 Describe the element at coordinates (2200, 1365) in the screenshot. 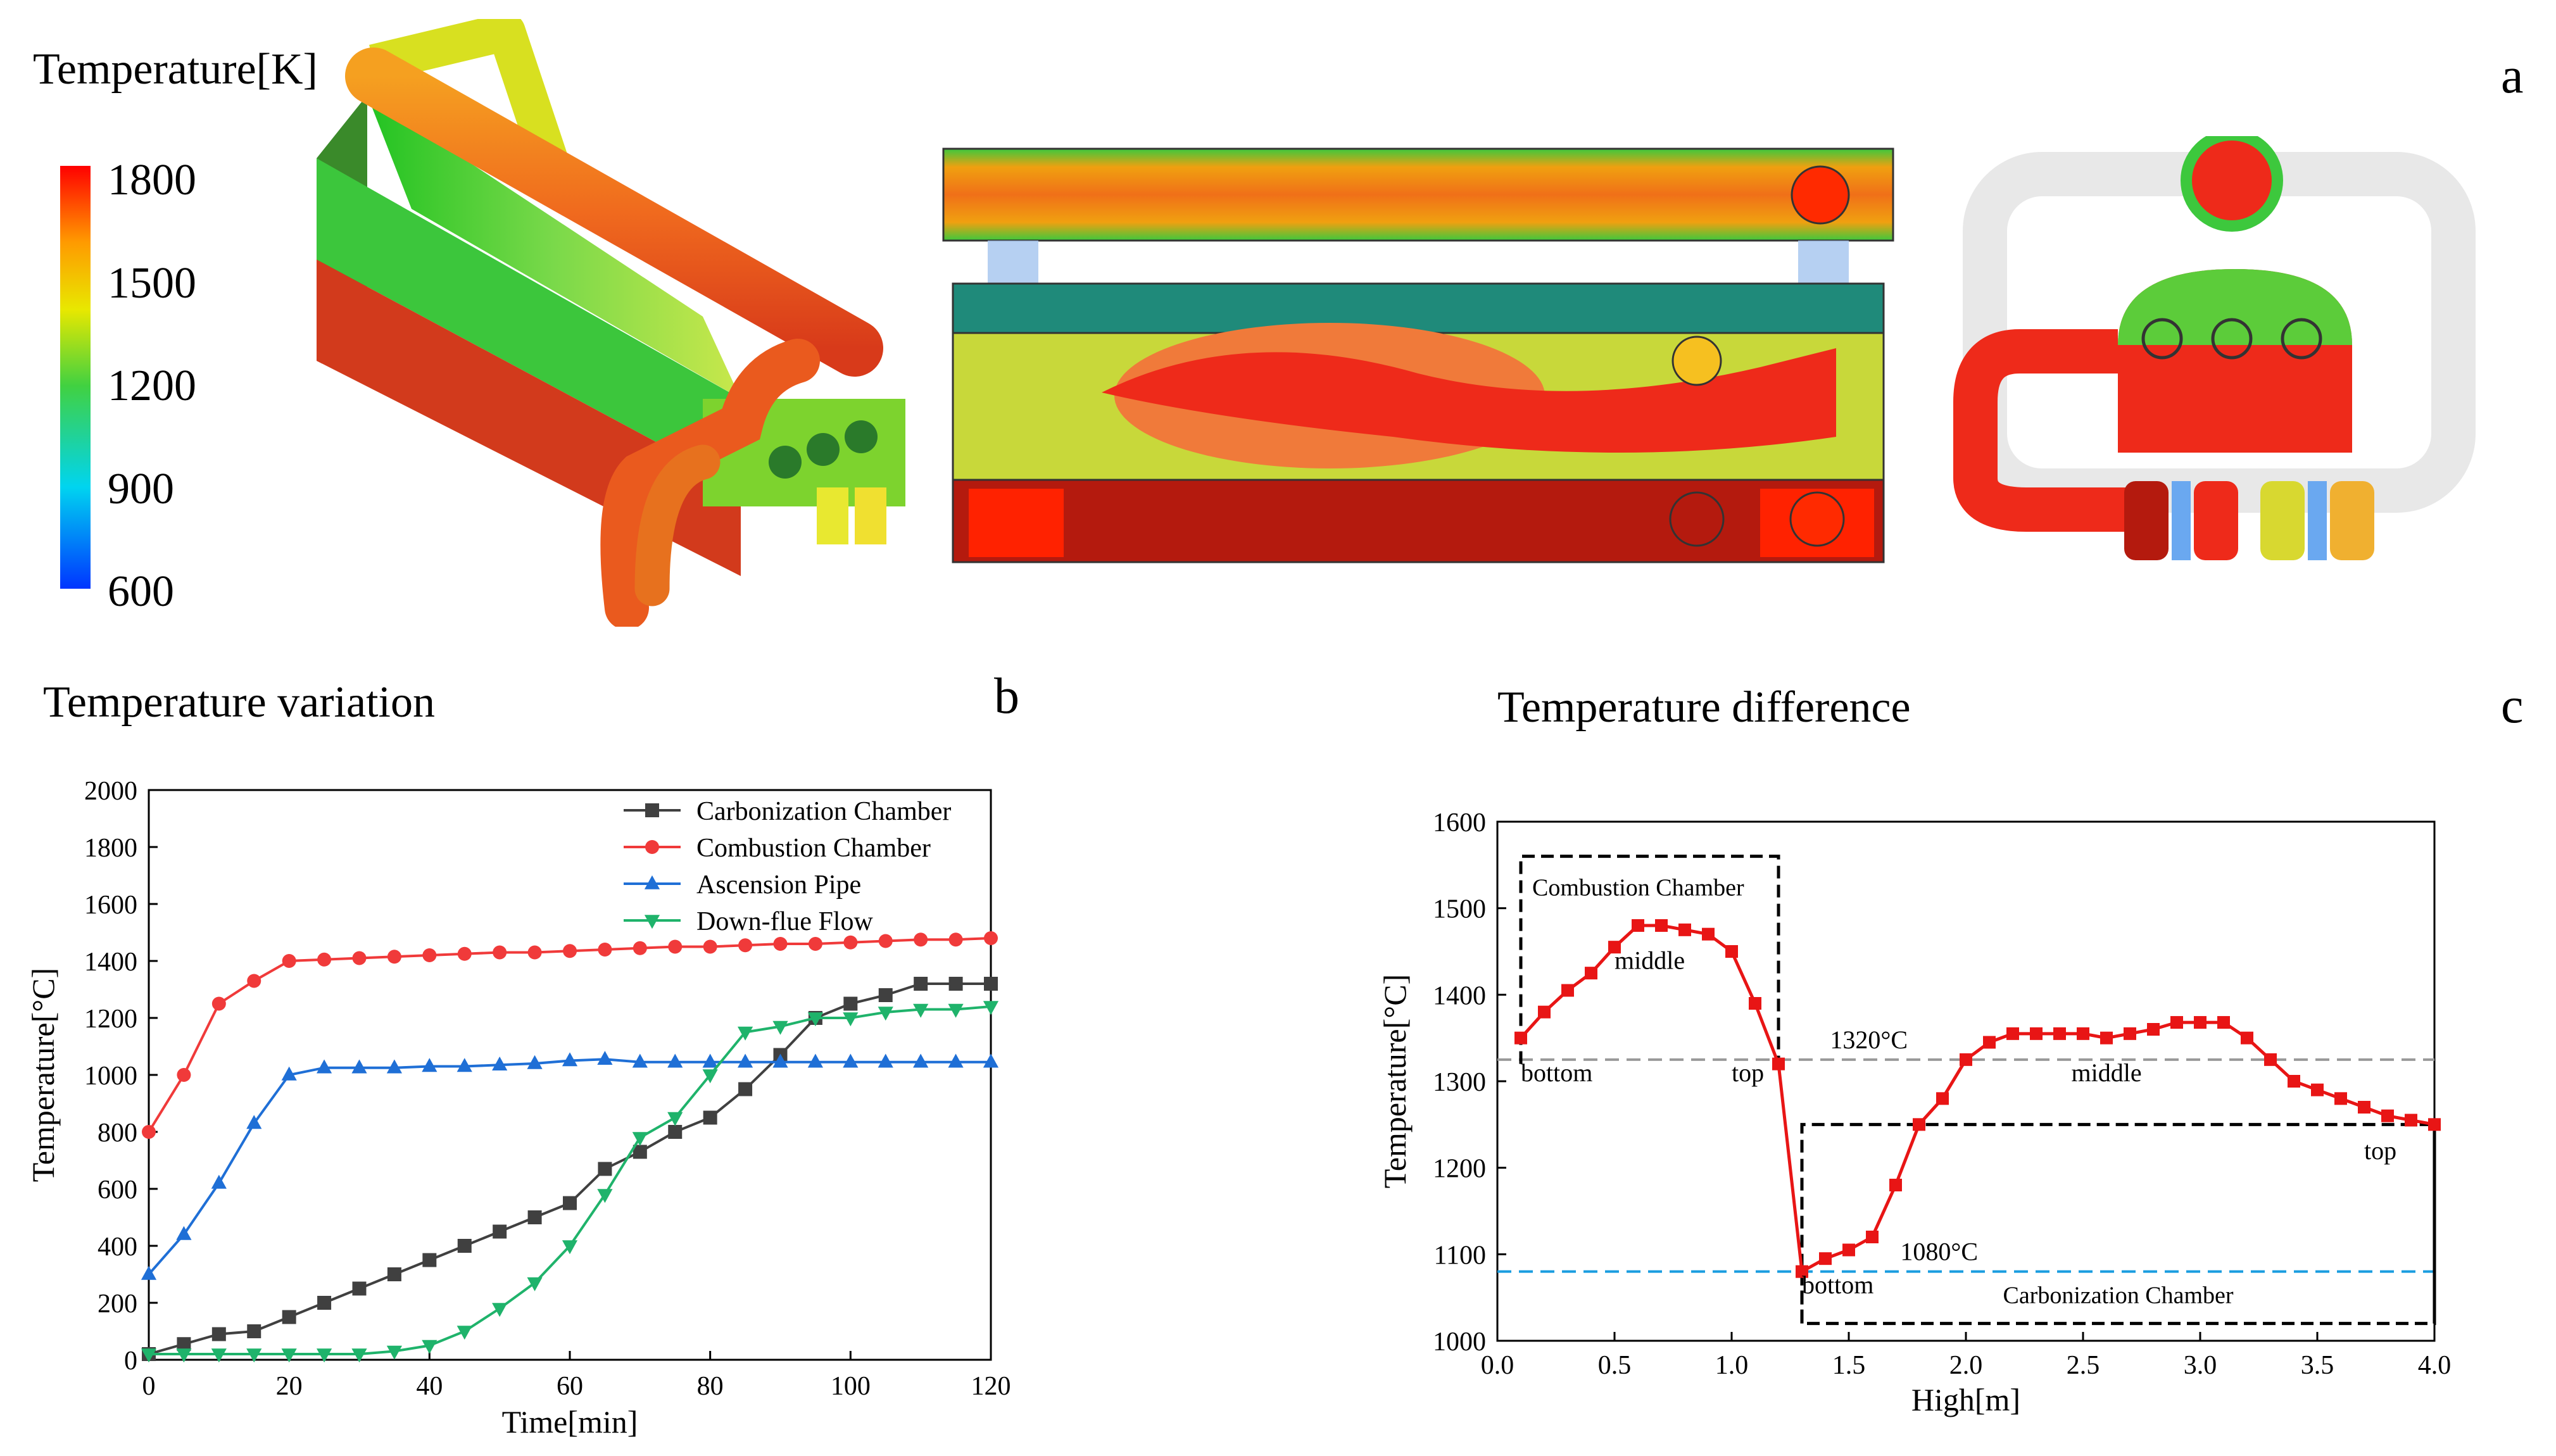

I see `x-tick-label: 3.0` at that location.